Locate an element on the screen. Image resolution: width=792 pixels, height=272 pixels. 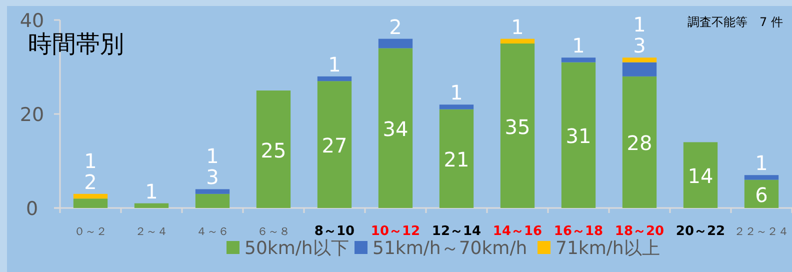
x-tick-label: ２２～２４ is located at coordinates (761, 231).